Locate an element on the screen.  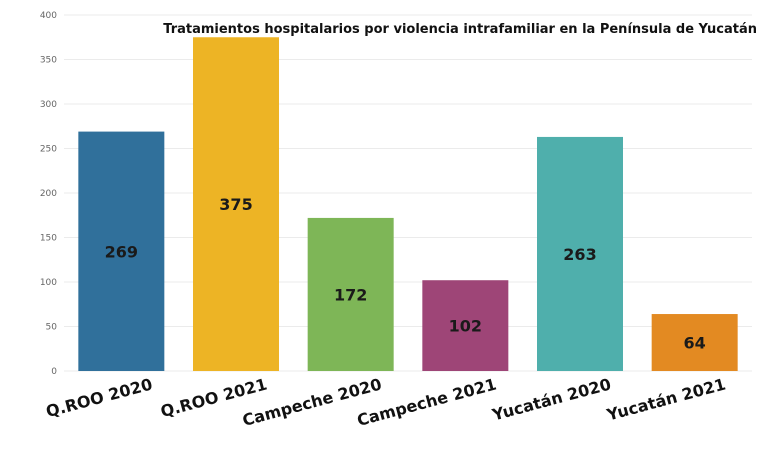
y-tick-label: 400 is located at coordinates (48, 16).